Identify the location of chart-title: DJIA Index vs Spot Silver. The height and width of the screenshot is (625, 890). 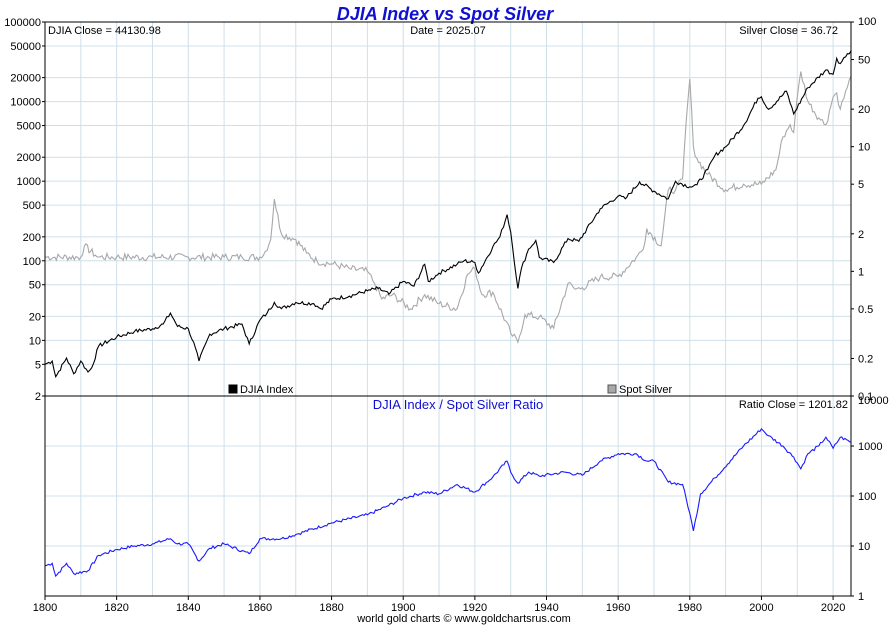
(445, 14).